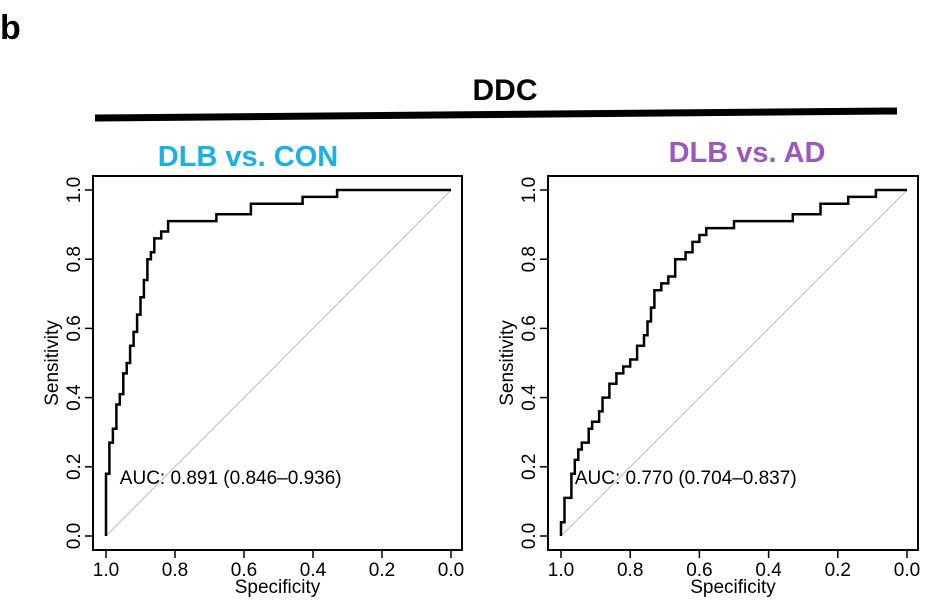 The image size is (930, 600). What do you see at coordinates (10, 28) in the screenshot?
I see `panel-letter: b` at bounding box center [10, 28].